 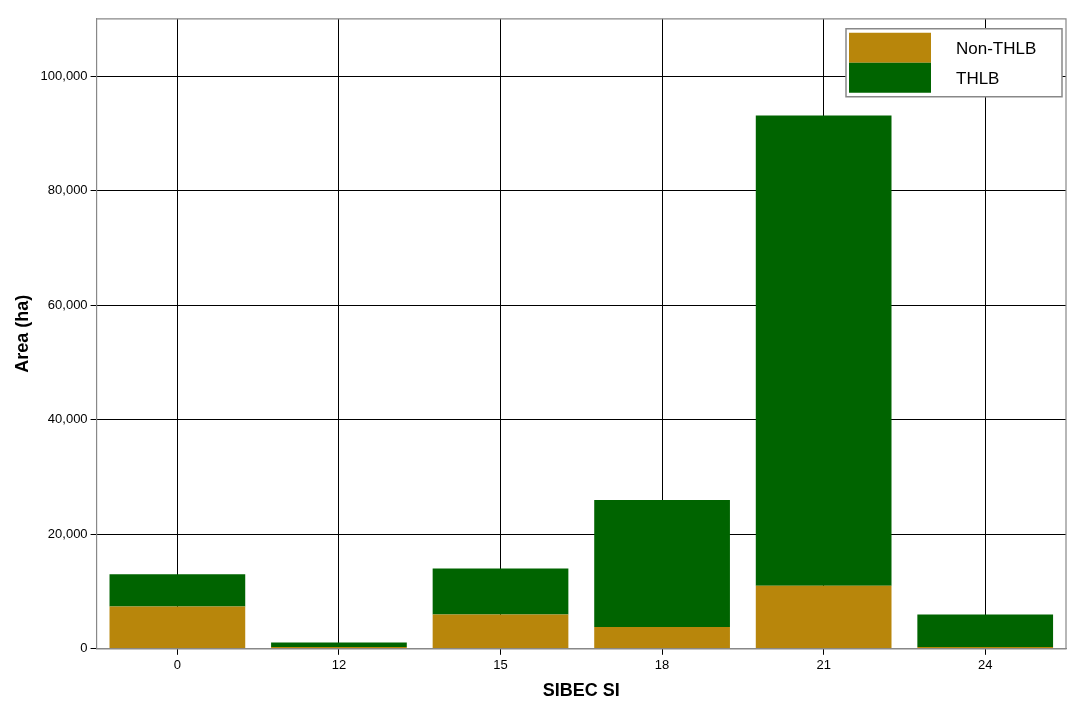 What do you see at coordinates (67, 419) in the screenshot?
I see `y-tick-label: 40,000` at bounding box center [67, 419].